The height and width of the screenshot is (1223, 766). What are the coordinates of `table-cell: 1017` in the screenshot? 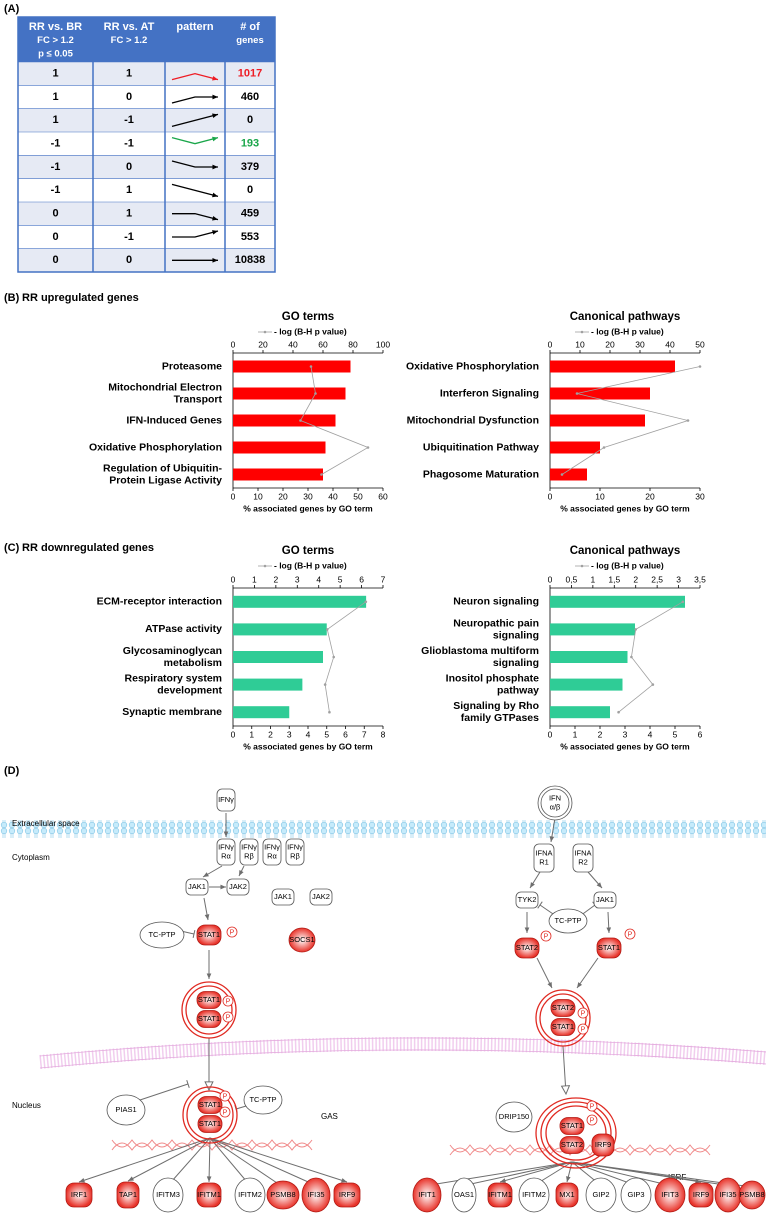 It's located at (250, 74).